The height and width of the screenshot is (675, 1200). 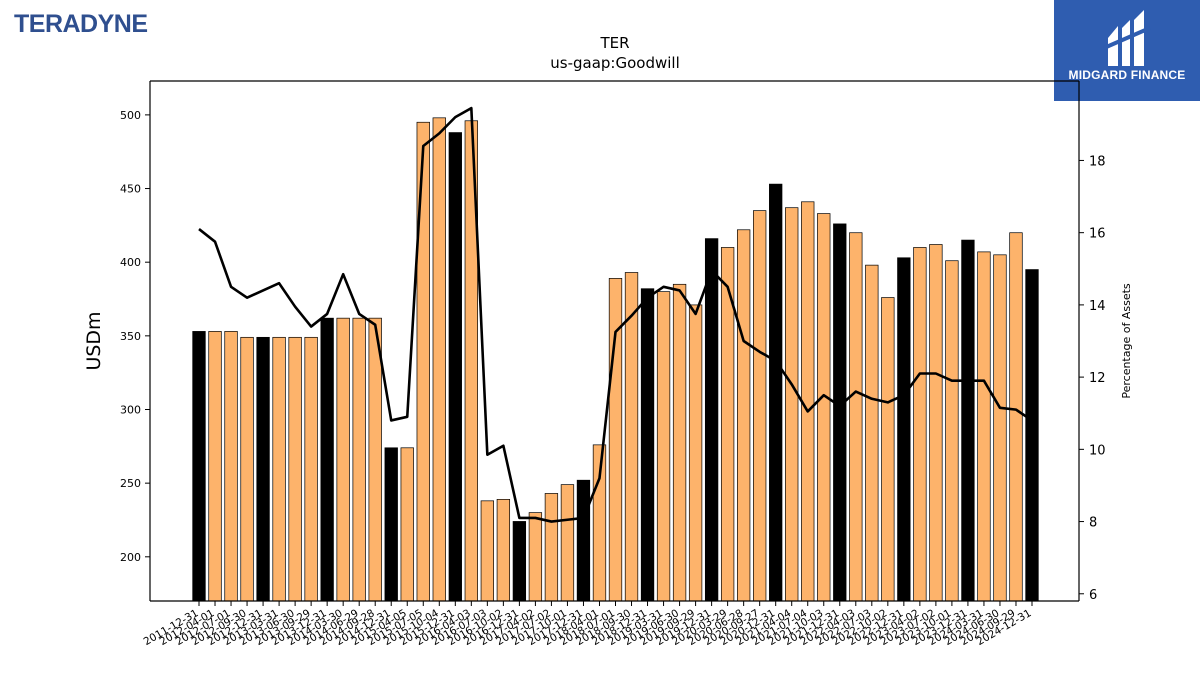 I want to click on midgard-finance-name: MIDGARD FINANCE, so click(x=1127, y=75).